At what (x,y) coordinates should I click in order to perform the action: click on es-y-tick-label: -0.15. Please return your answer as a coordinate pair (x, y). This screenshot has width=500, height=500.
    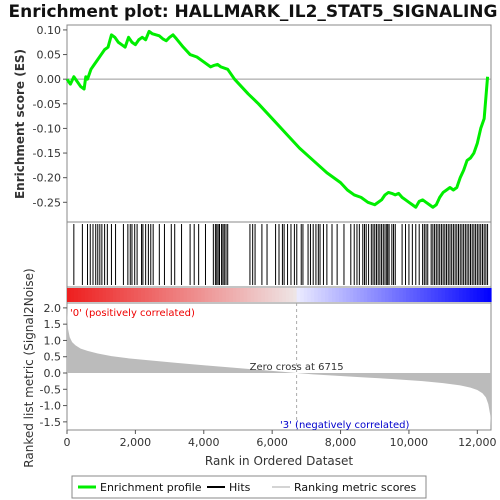
    Looking at the image, I should click on (47, 153).